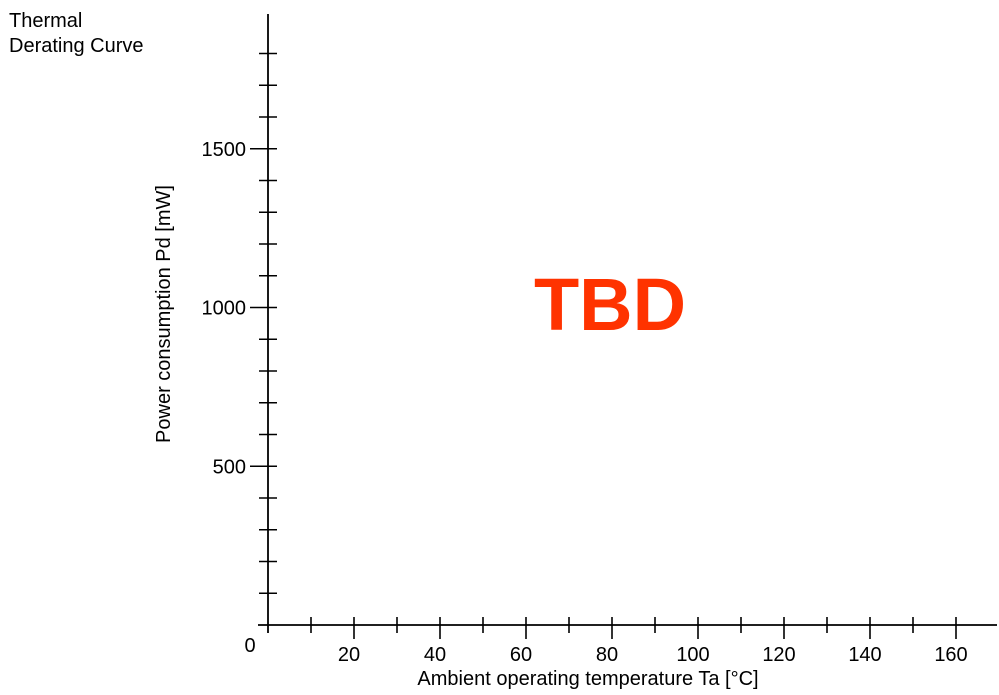  I want to click on y-tick-label: 1000, so click(224, 309).